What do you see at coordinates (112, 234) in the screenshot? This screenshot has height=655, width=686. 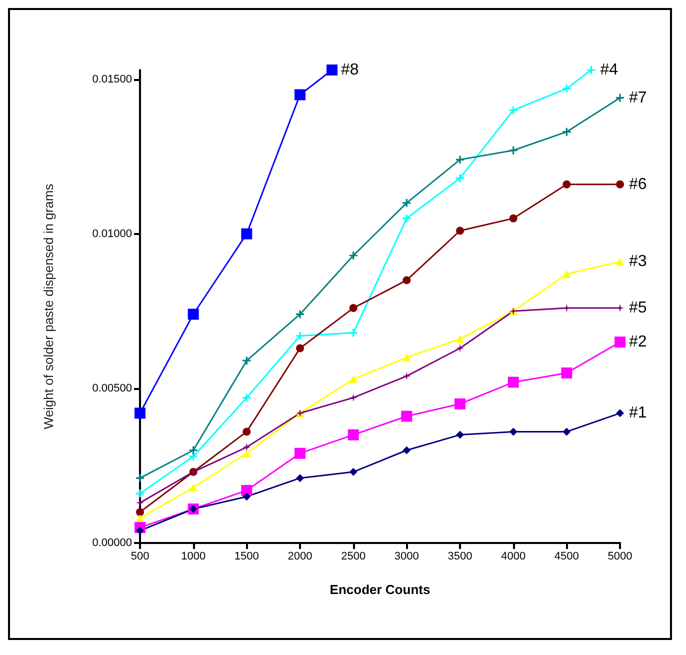 I see `y-tick-label: 0.01000` at bounding box center [112, 234].